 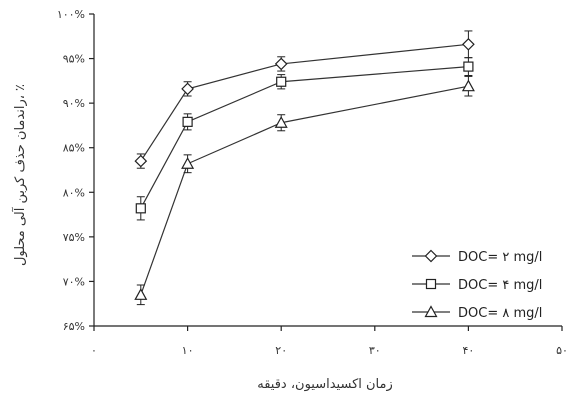 What do you see at coordinates (19, 175) in the screenshot?
I see `y-axis-title: راندمان حذف کربن آلی محلول، ٪` at bounding box center [19, 175].